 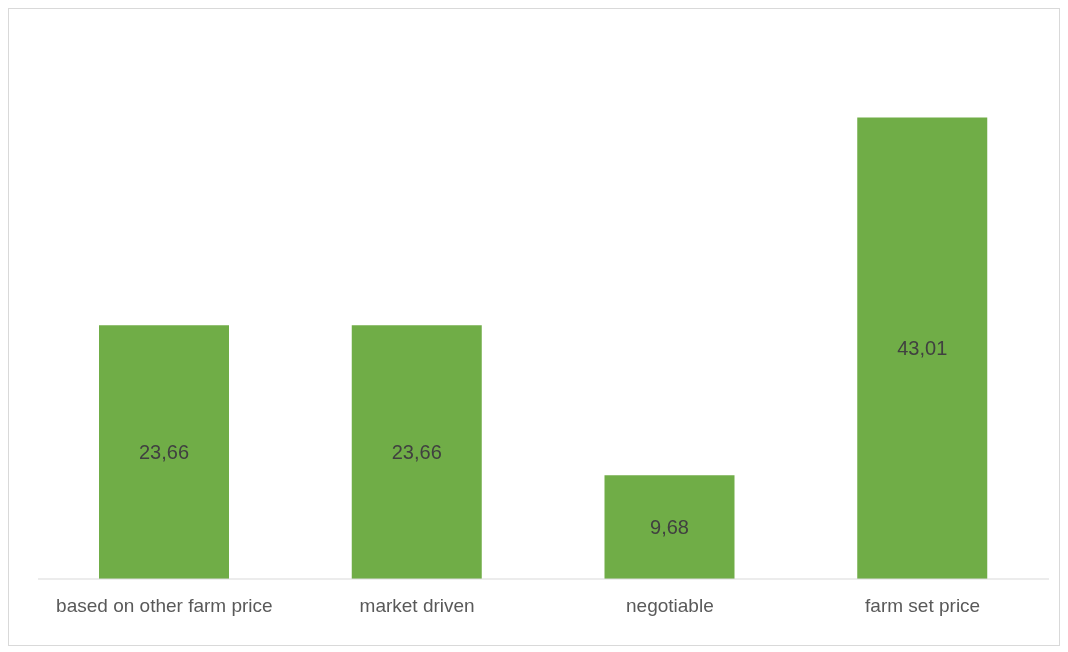 I want to click on x-tick-label: negotiable, so click(x=670, y=606).